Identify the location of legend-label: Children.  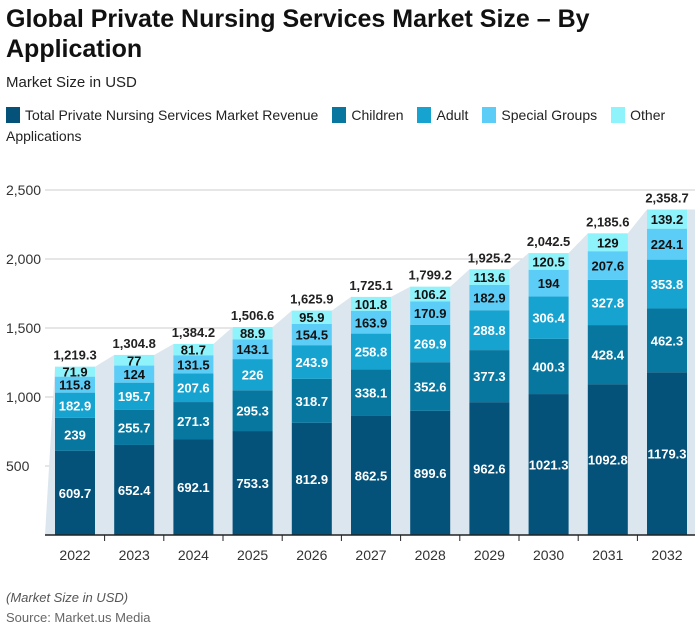
(377, 115).